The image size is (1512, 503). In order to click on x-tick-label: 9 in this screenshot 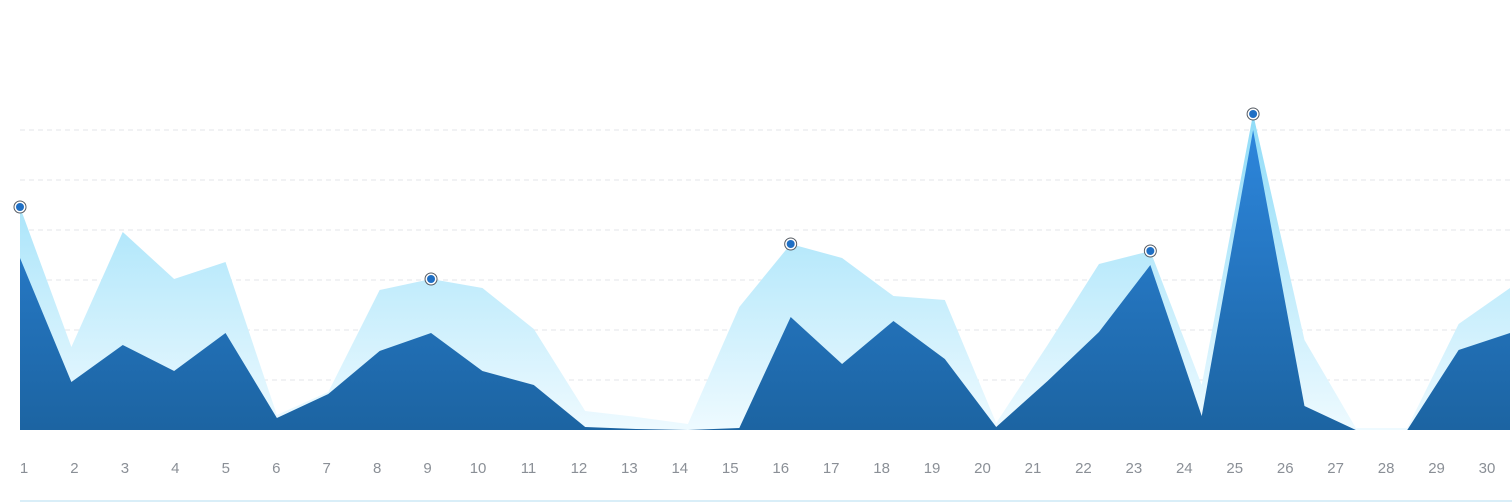, I will do `click(427, 468)`.